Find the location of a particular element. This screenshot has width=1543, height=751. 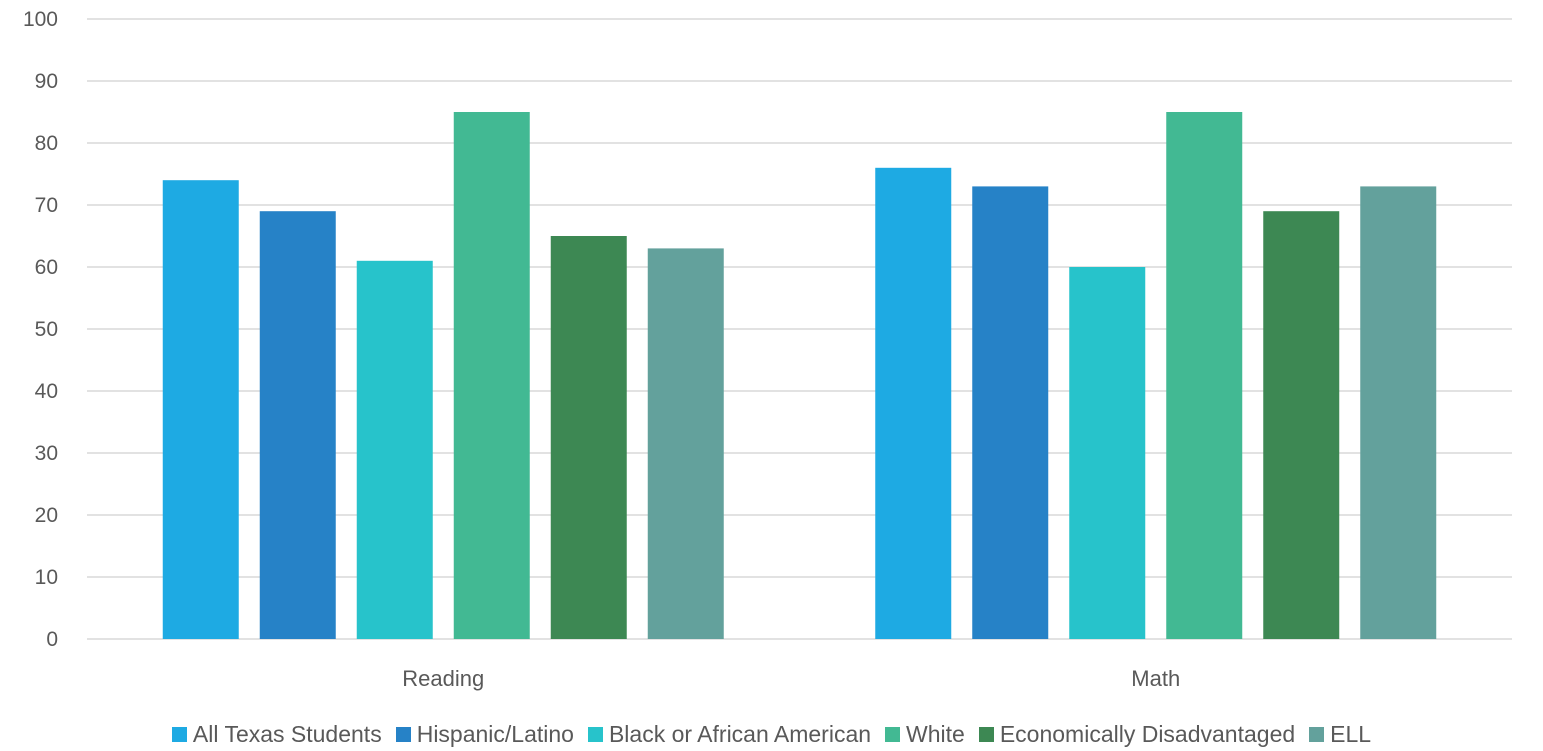

y-tick-label: 30 is located at coordinates (46, 453).